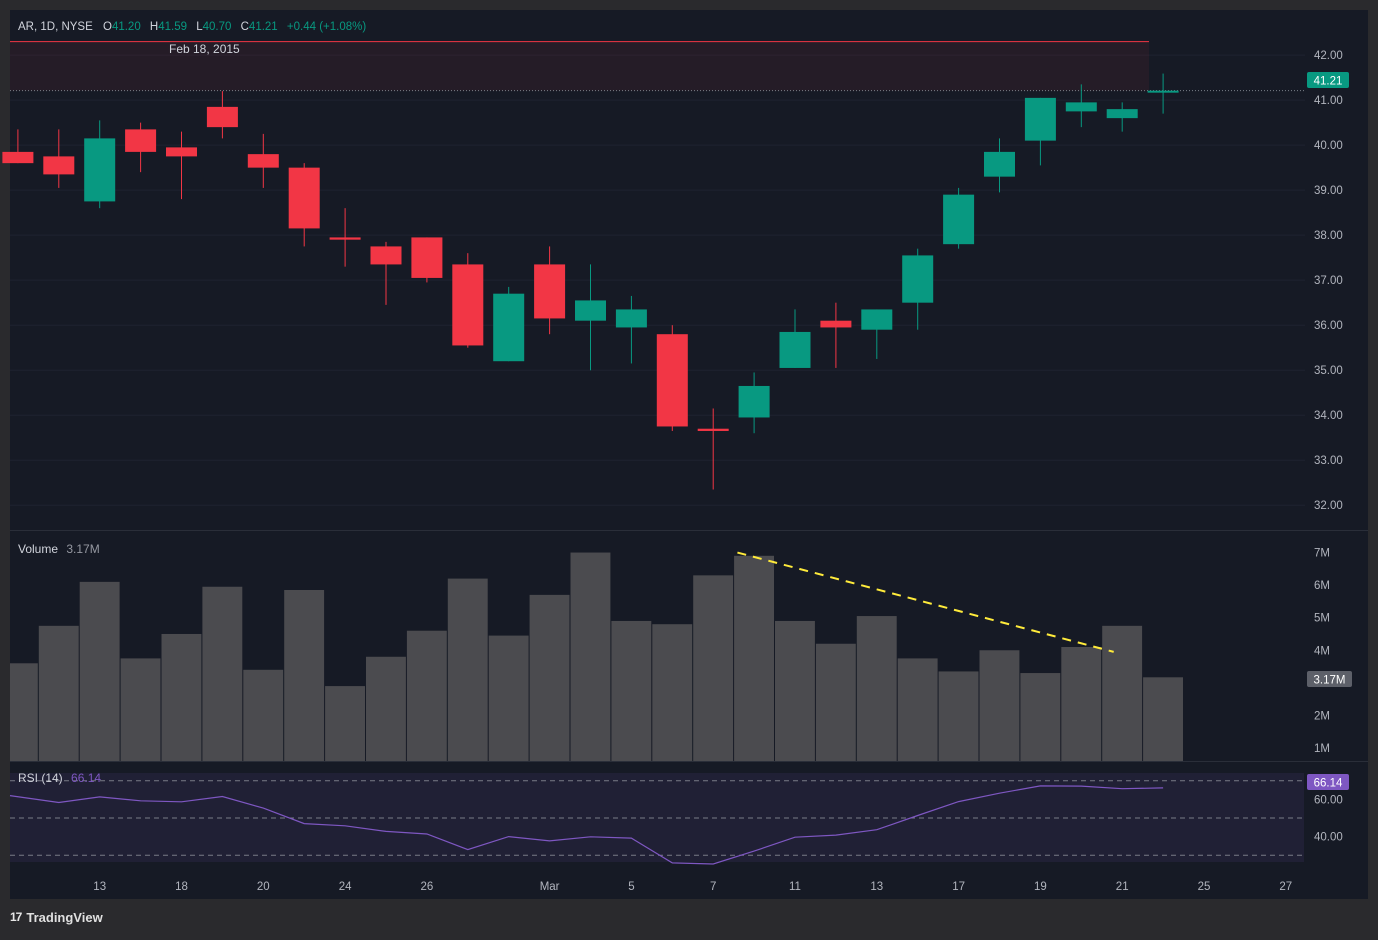  I want to click on brand: 17 TradingView, so click(56, 917).